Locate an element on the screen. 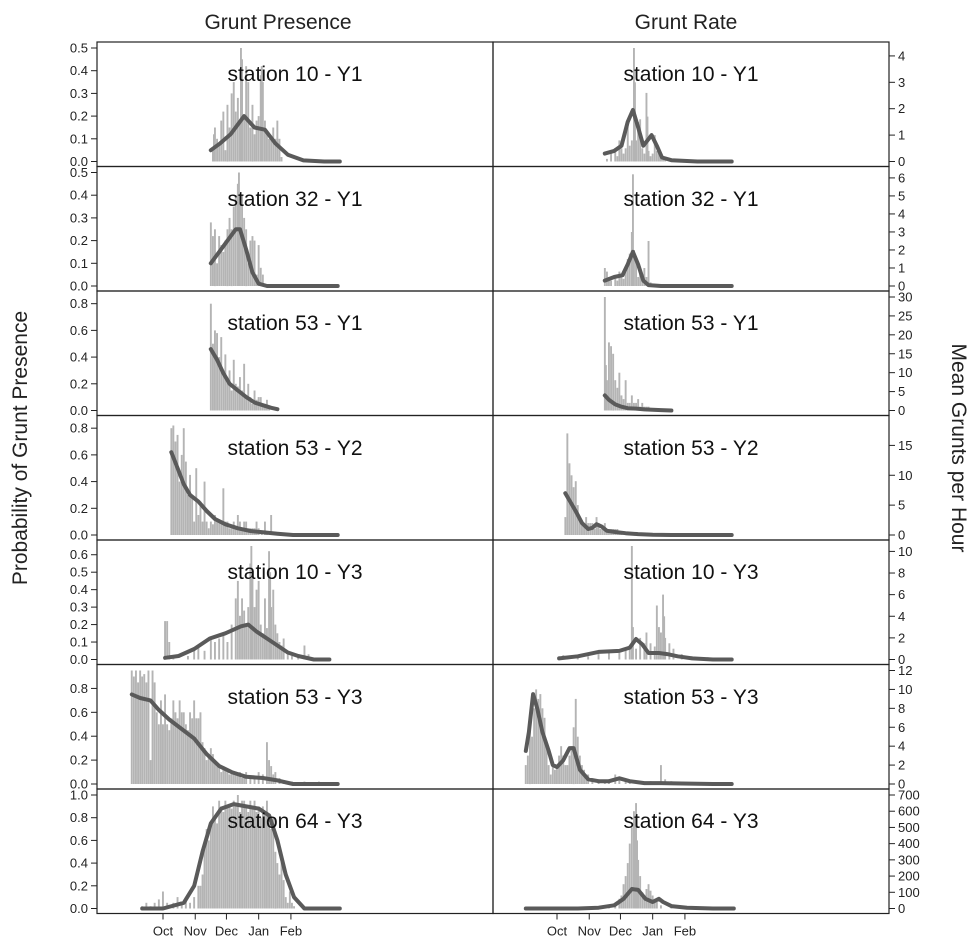  presence-panel-5-ytick-label: 0.1 is located at coordinates (79, 642).